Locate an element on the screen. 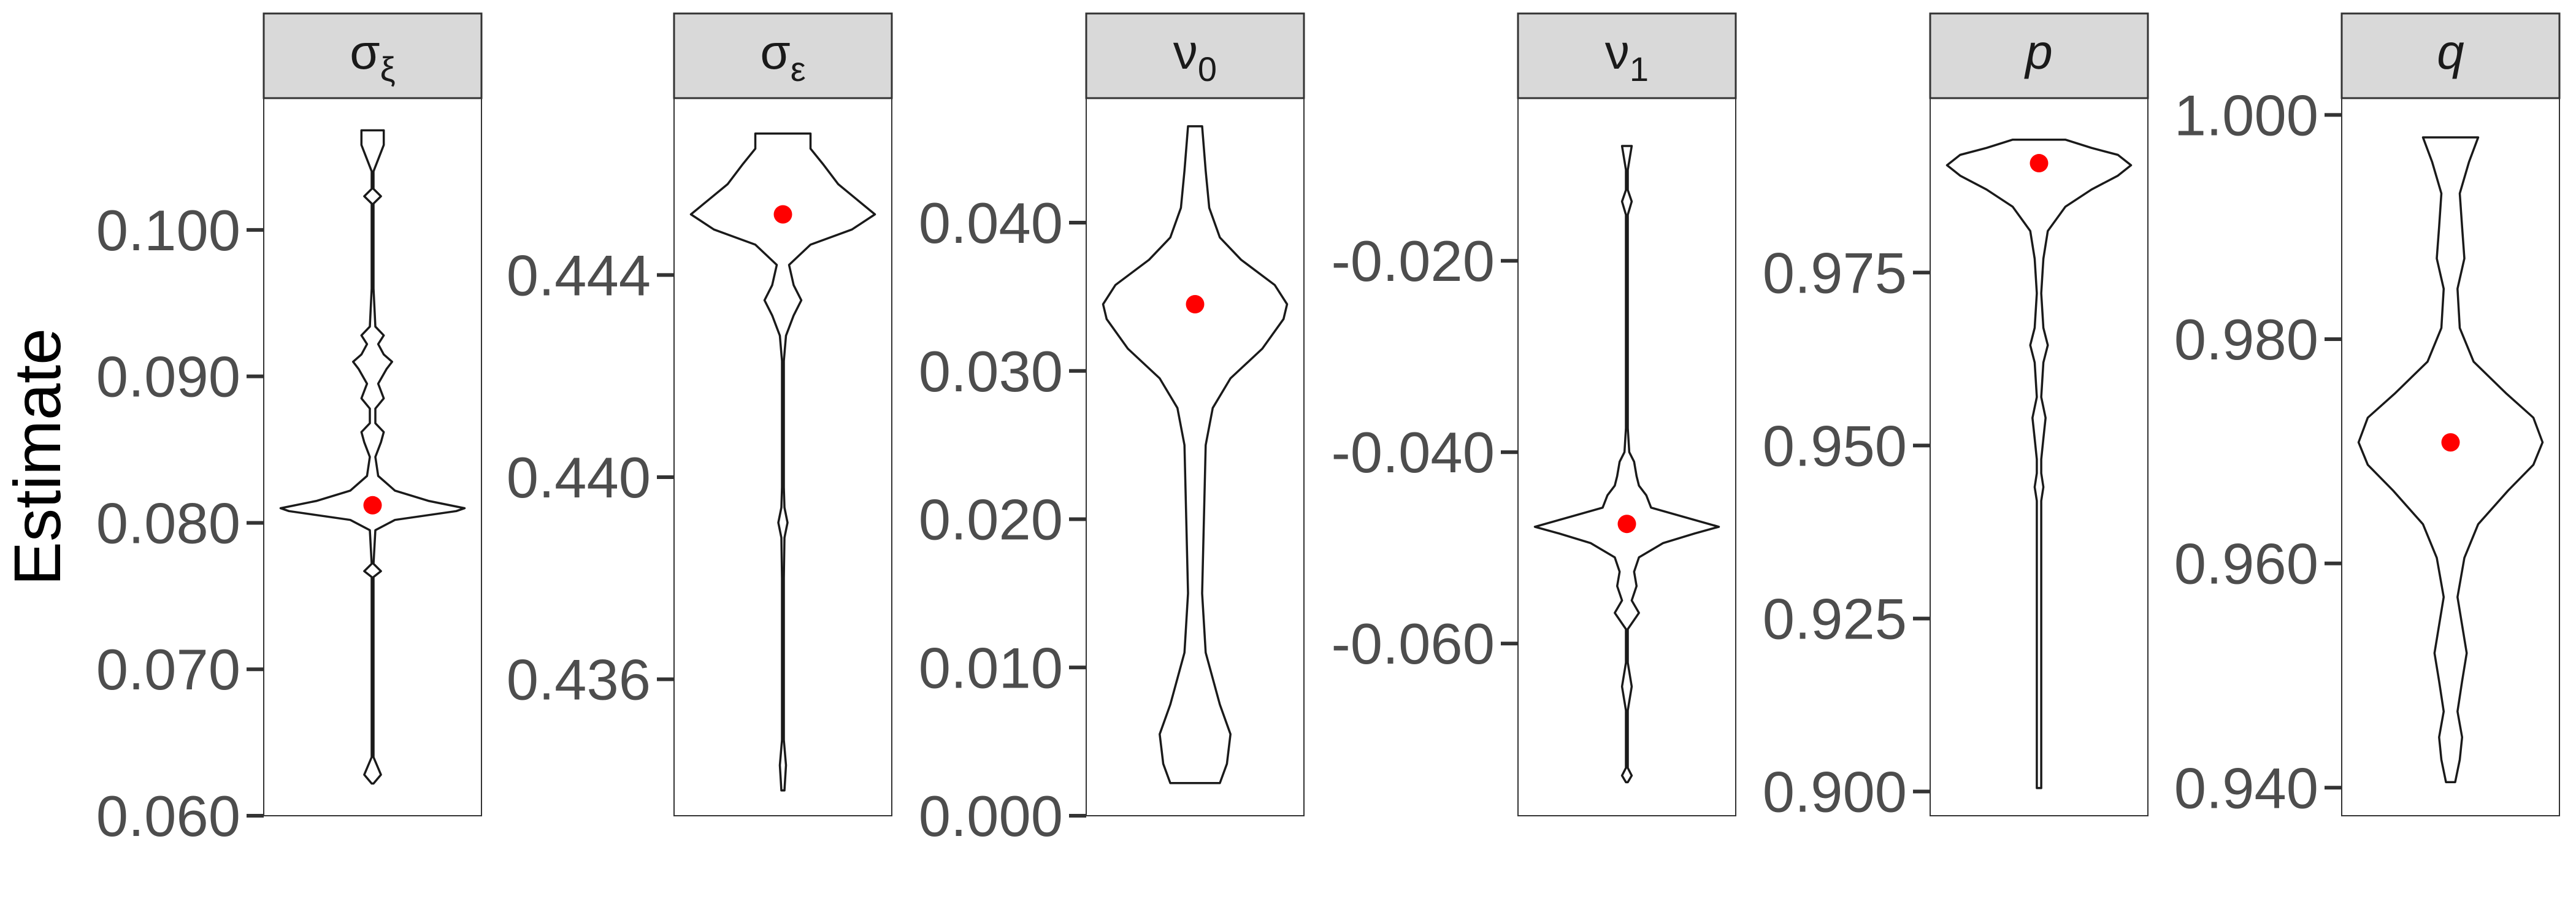 This screenshot has width=2576, height=920. strip-label-main: p is located at coordinates (2038, 52).